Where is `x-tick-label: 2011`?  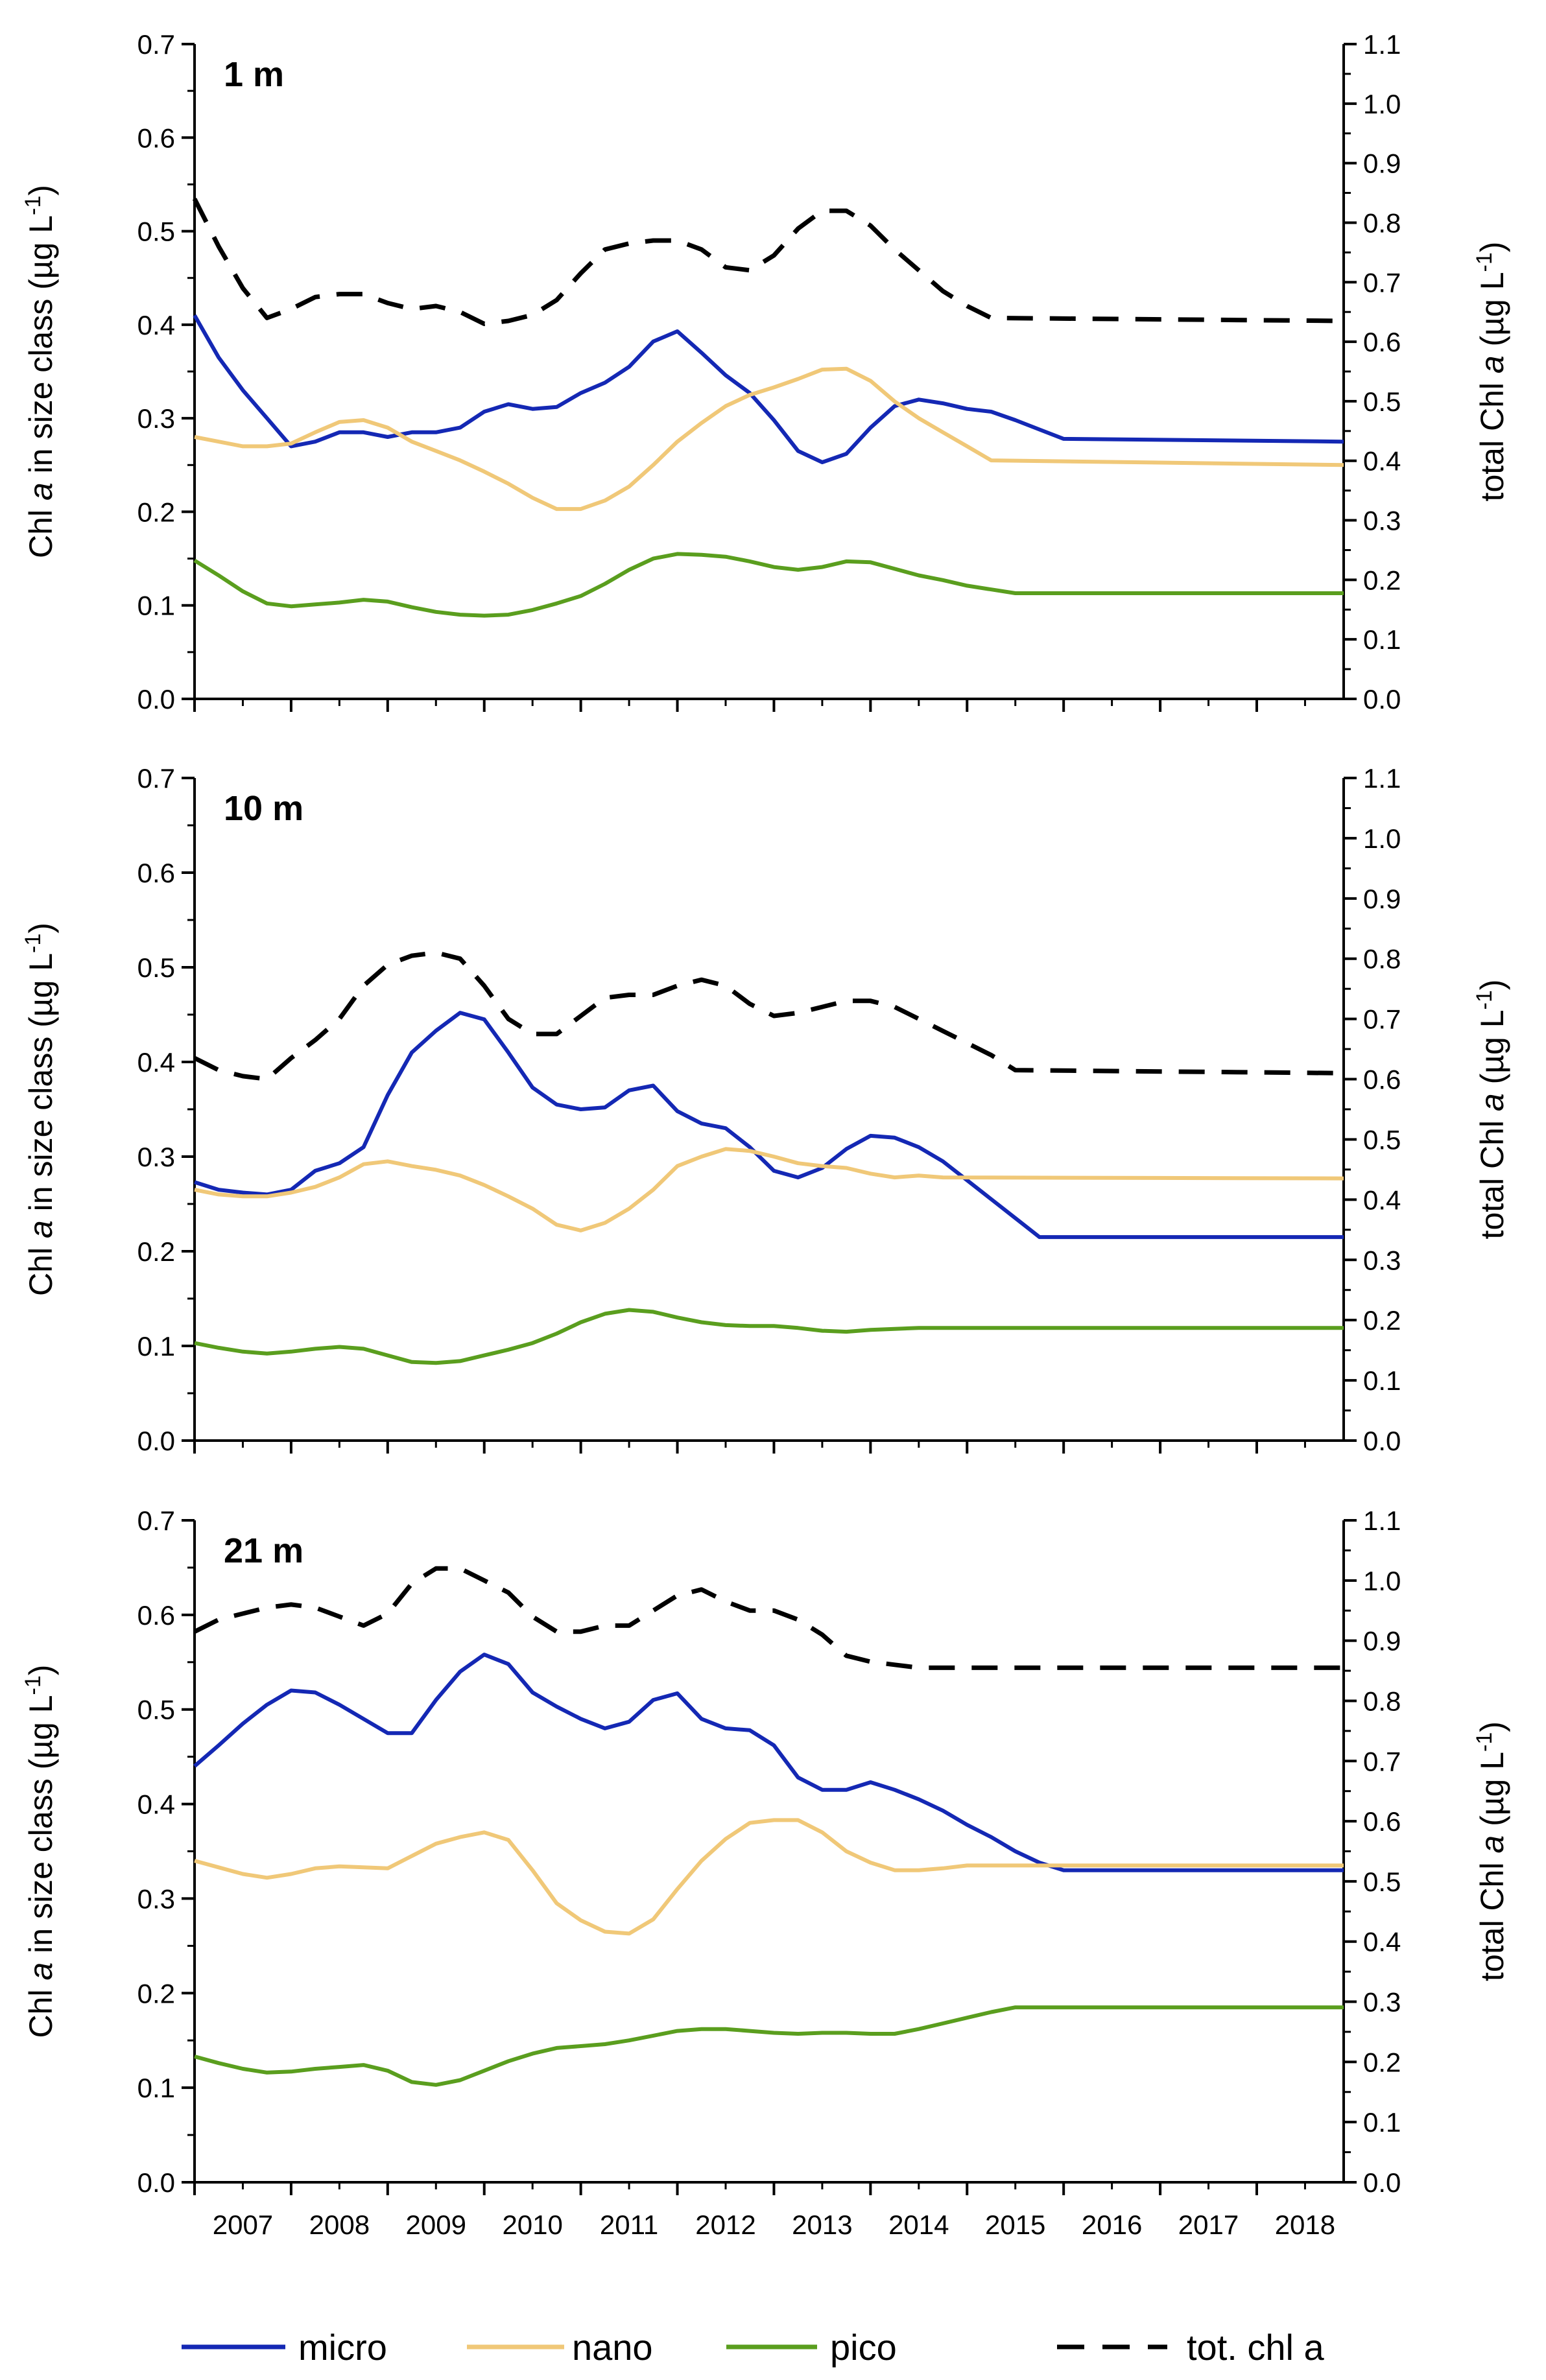
x-tick-label: 2011 is located at coordinates (629, 2224).